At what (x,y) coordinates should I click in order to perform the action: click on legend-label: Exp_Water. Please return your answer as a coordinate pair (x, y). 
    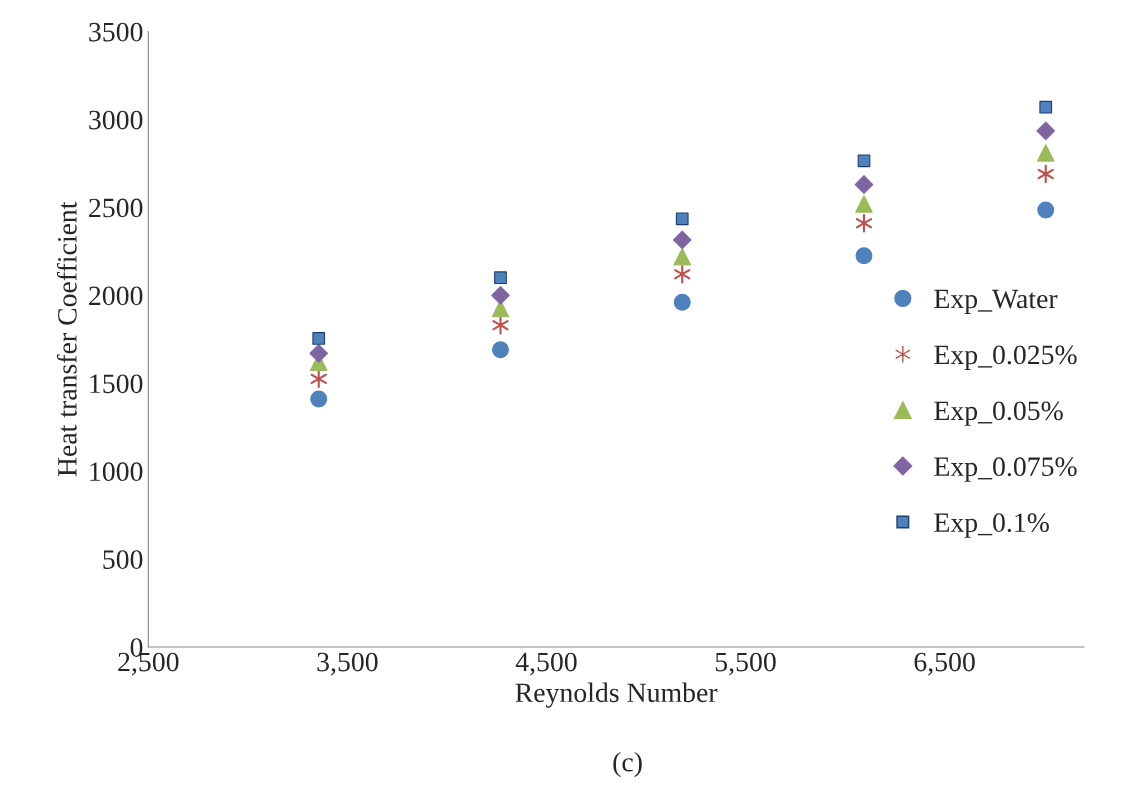
    Looking at the image, I should click on (996, 301).